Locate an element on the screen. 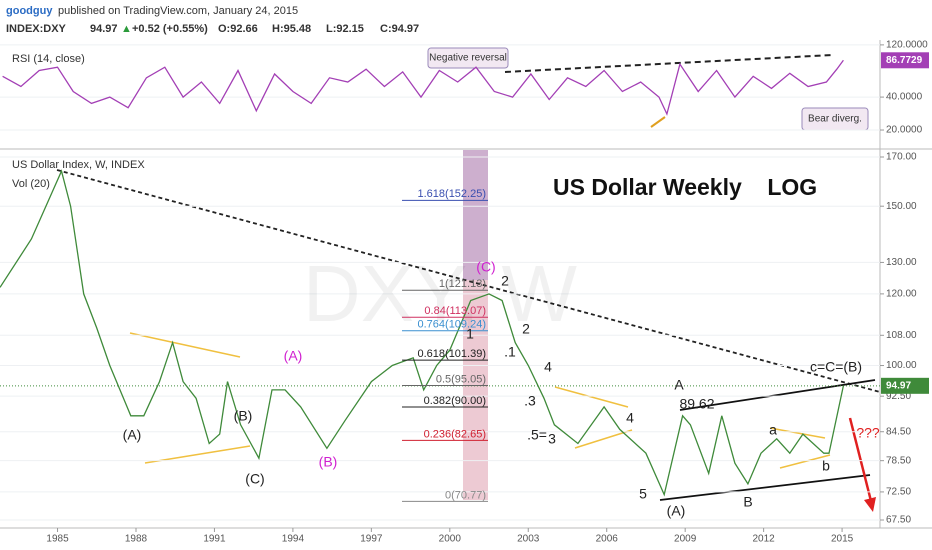 This screenshot has width=932, height=550. callout-text: Negative reversal is located at coordinates (468, 58).